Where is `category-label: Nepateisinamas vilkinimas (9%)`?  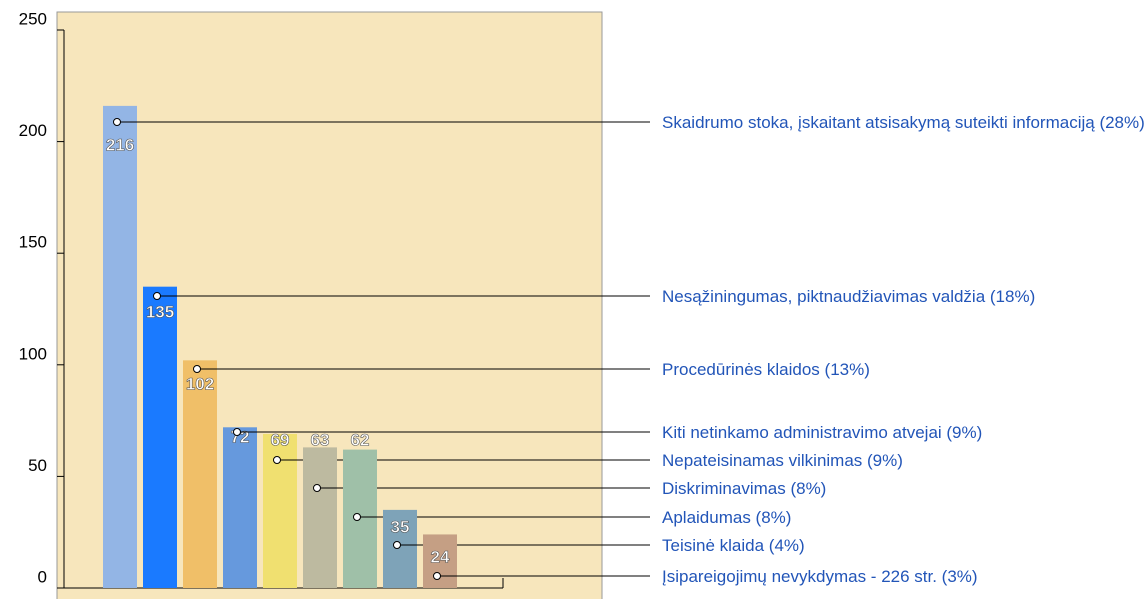
category-label: Nepateisinamas vilkinimas (9%) is located at coordinates (782, 460).